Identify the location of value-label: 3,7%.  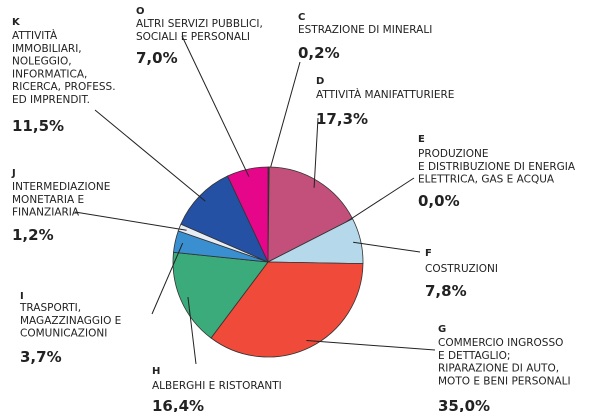
(41, 357).